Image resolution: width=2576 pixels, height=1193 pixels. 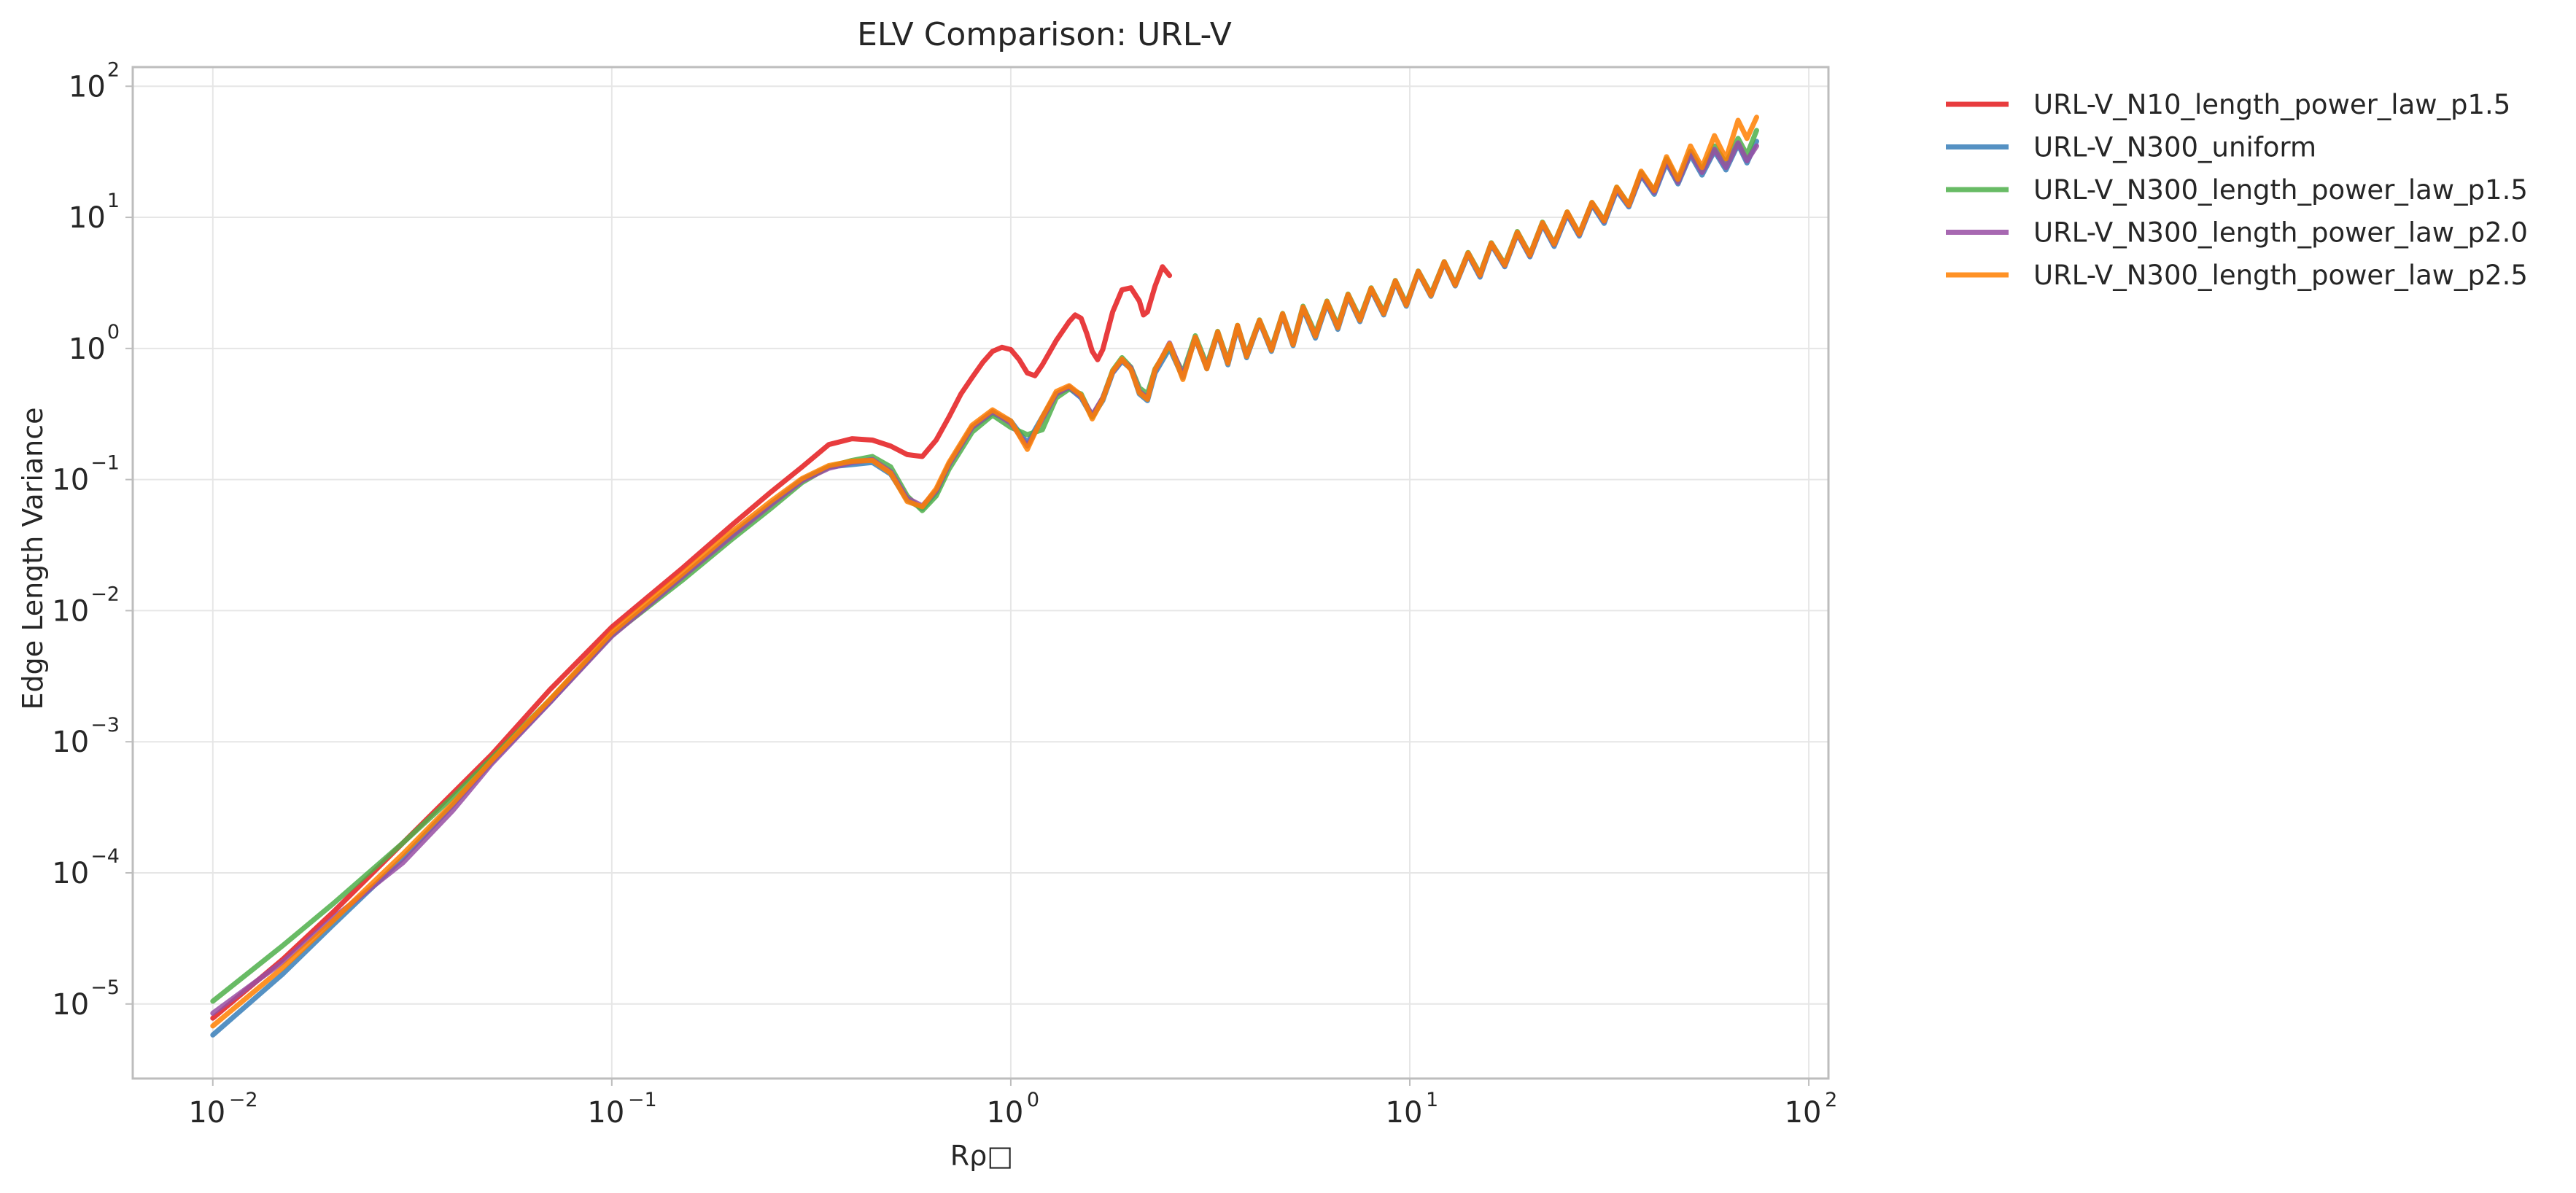 What do you see at coordinates (1432, 1100) in the screenshot?
I see `x-tick-exponent: 1` at bounding box center [1432, 1100].